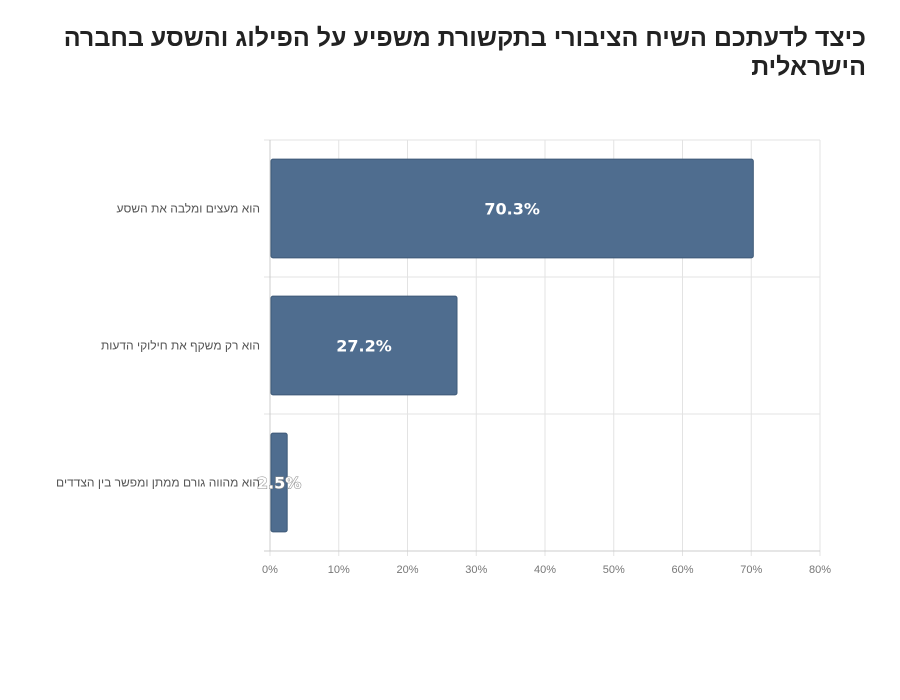 Image resolution: width=900 pixels, height=700 pixels. Describe the element at coordinates (180, 346) in the screenshot. I see `category-label: הוא רק משקף את חילוקי הדעות` at that location.